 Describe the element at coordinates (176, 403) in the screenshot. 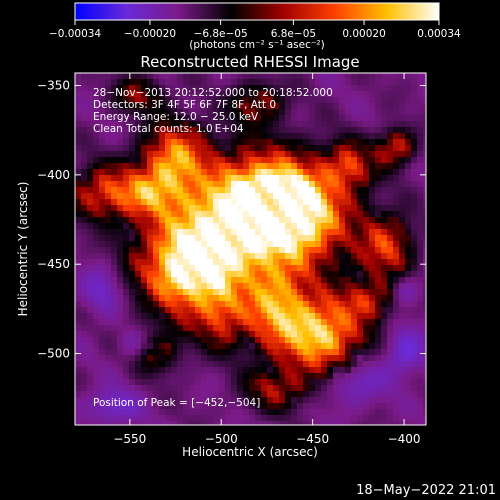

I see `peak-position-label: Position of Peak = [−452,−504]` at that location.